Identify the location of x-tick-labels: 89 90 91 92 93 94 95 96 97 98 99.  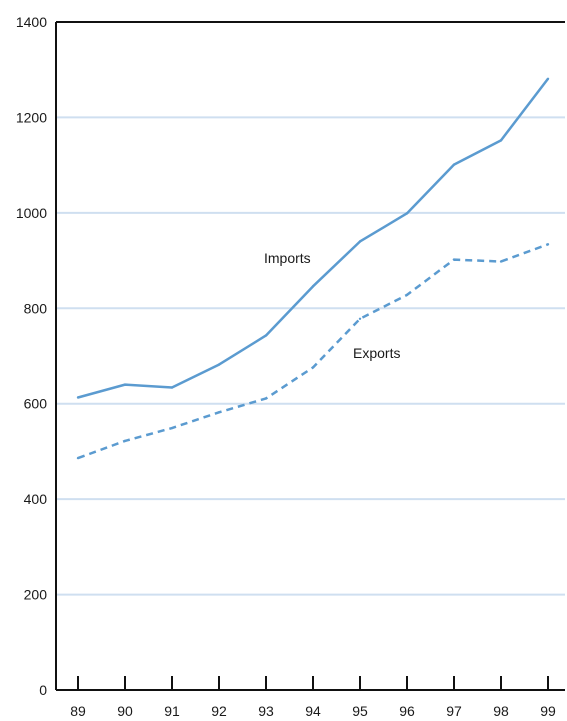
(313, 711).